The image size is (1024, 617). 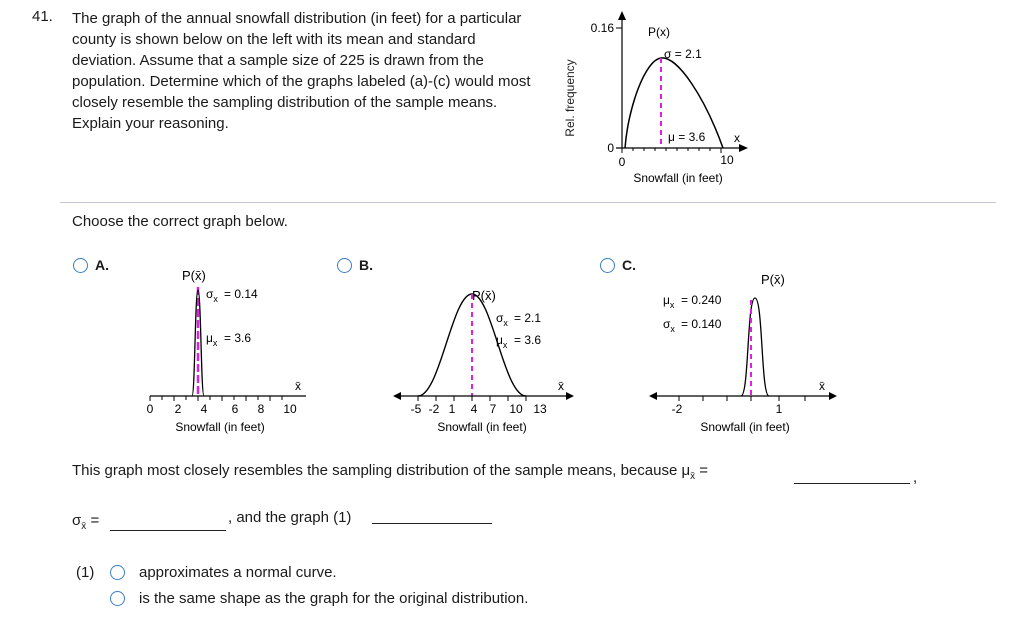 What do you see at coordinates (472, 345) in the screenshot?
I see `option-b-curve` at bounding box center [472, 345].